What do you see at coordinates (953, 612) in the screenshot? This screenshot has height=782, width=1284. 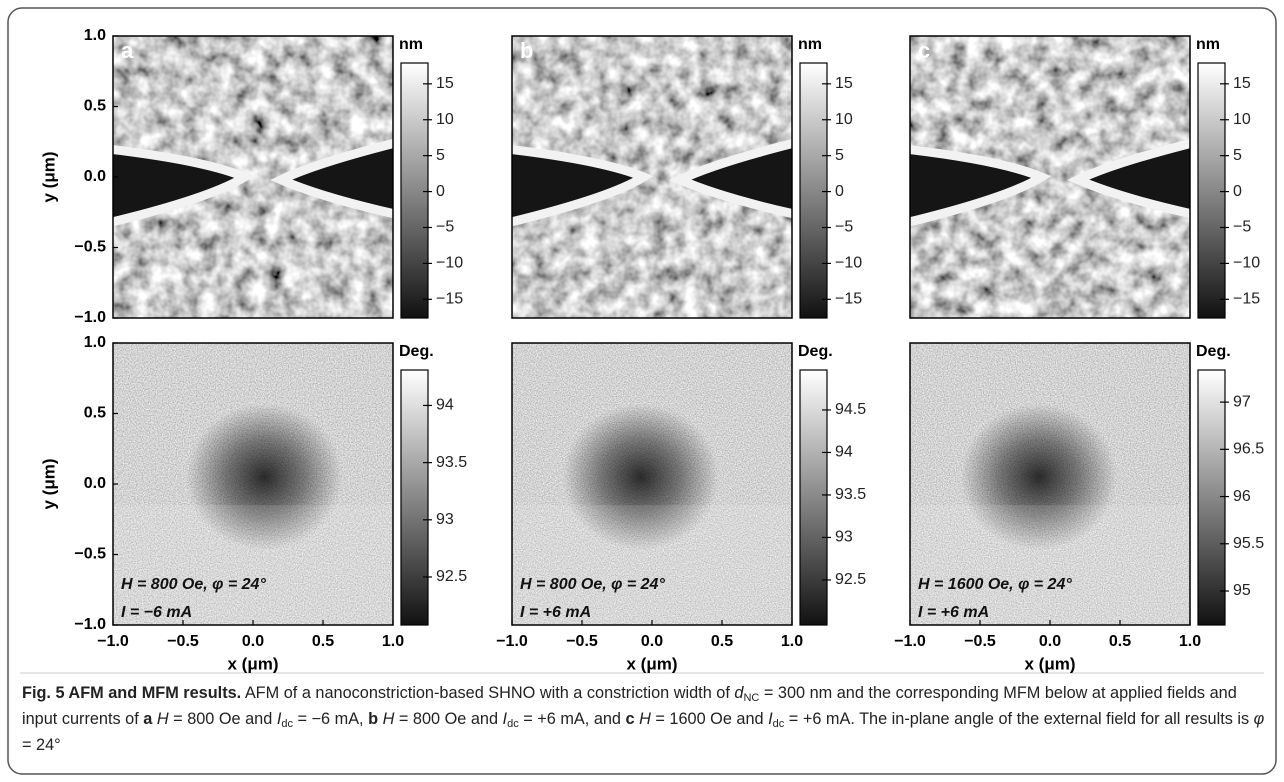 I see `annotation: I = +6 mA` at bounding box center [953, 612].